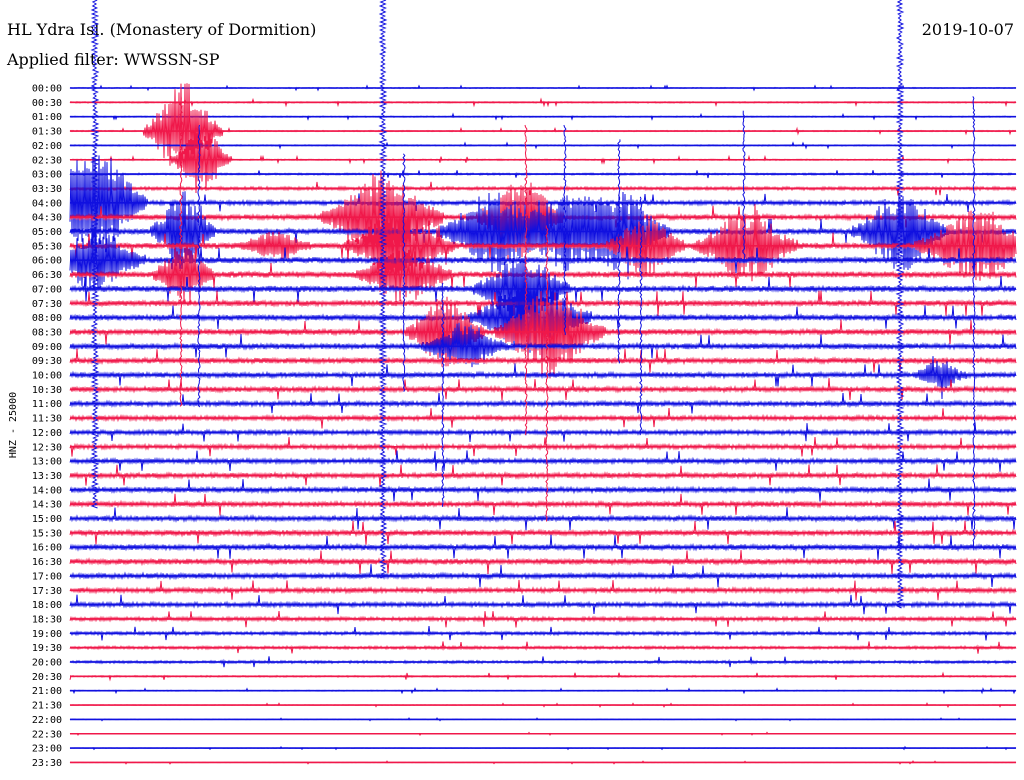  What do you see at coordinates (47, 361) in the screenshot?
I see `row-label: 09:30` at bounding box center [47, 361].